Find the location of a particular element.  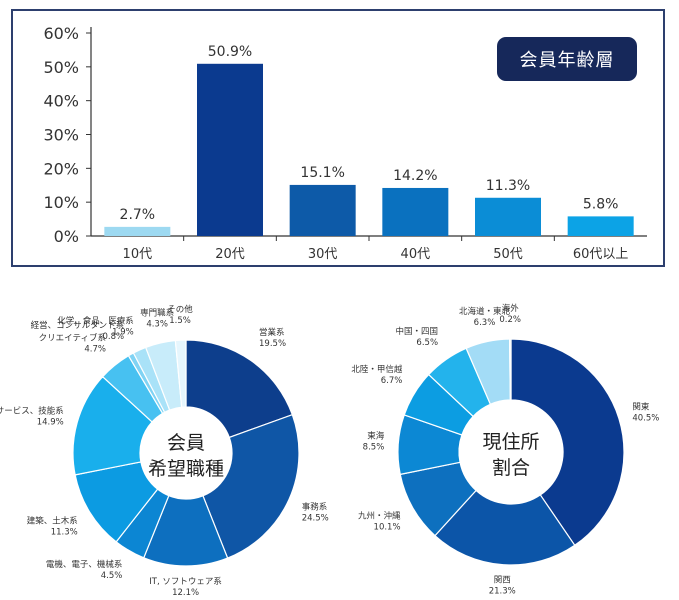

x-tick-label: 20代 is located at coordinates (230, 254).